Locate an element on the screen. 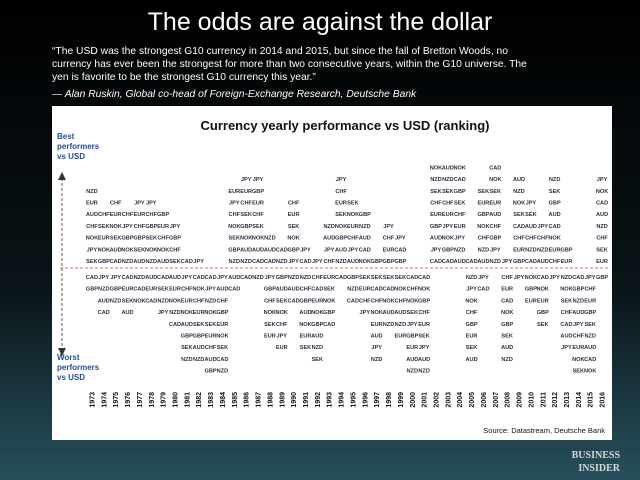 Image resolution: width=640 pixels, height=480 pixels. year-label: 1984 is located at coordinates (223, 400).